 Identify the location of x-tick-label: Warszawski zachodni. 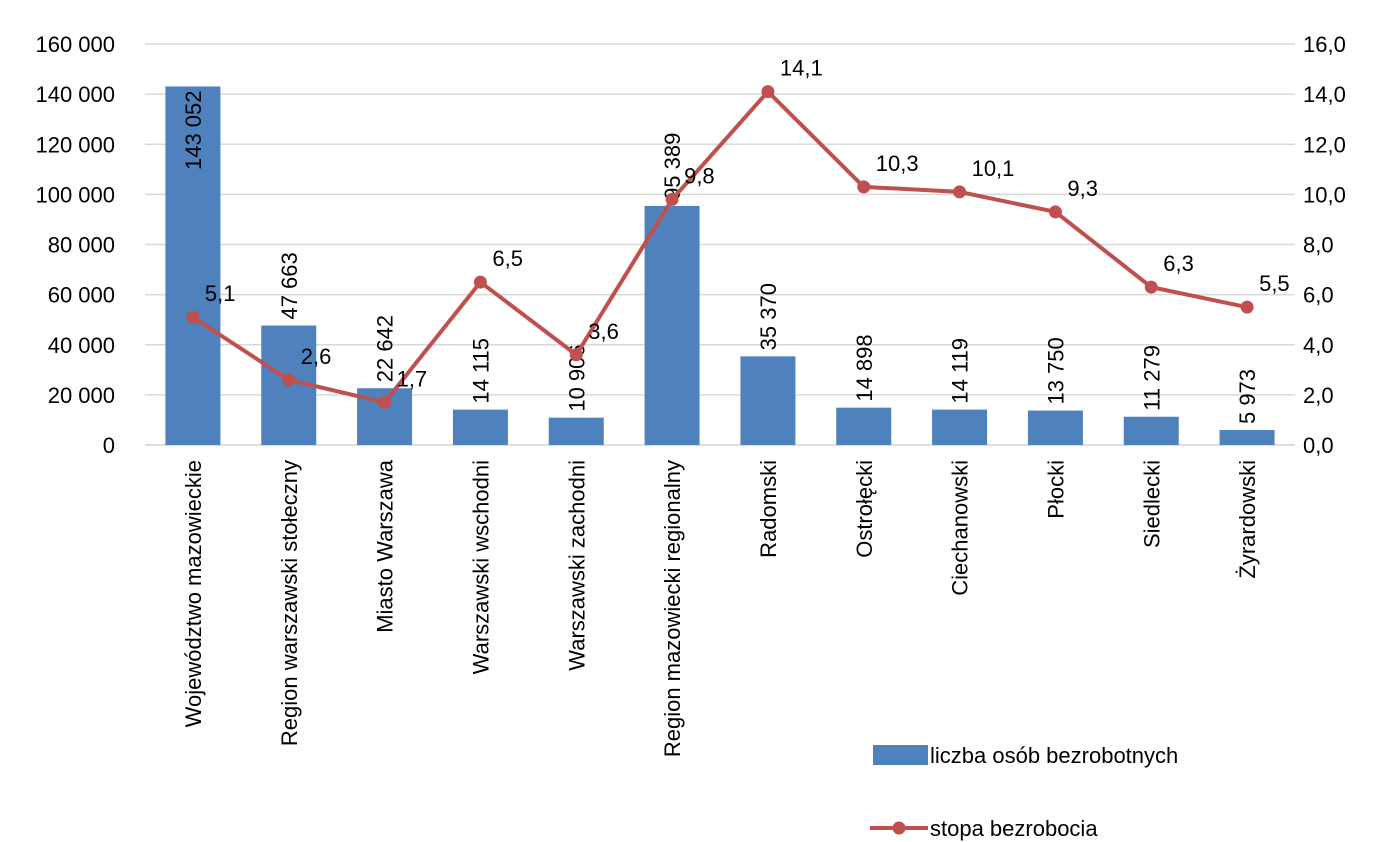
(576, 565).